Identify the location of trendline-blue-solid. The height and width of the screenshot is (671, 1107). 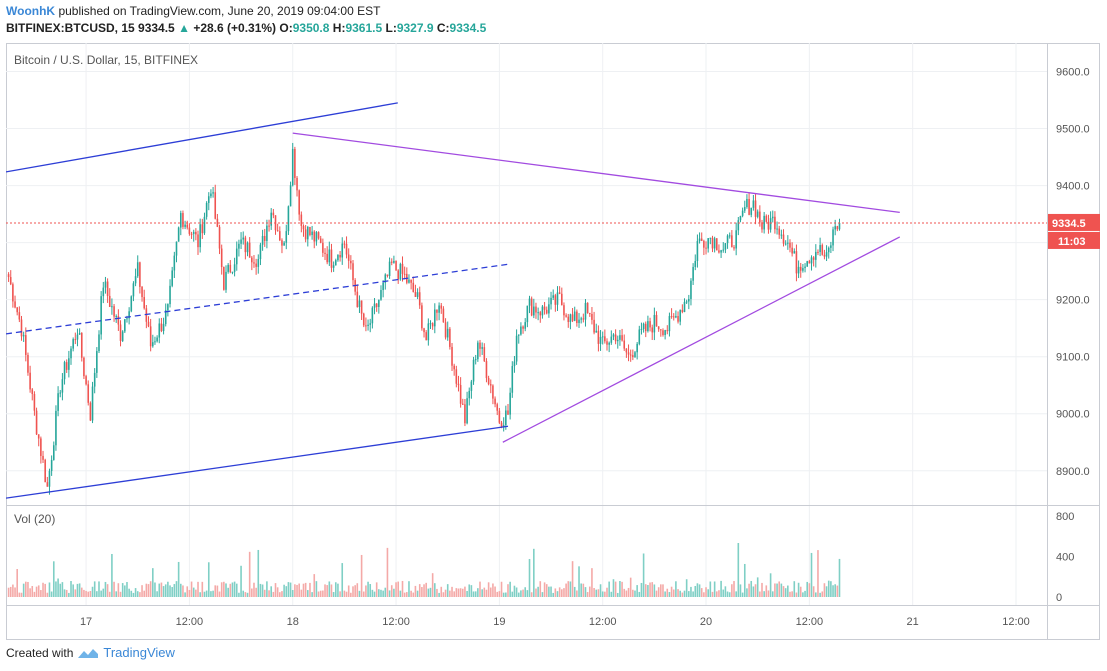
(257, 462).